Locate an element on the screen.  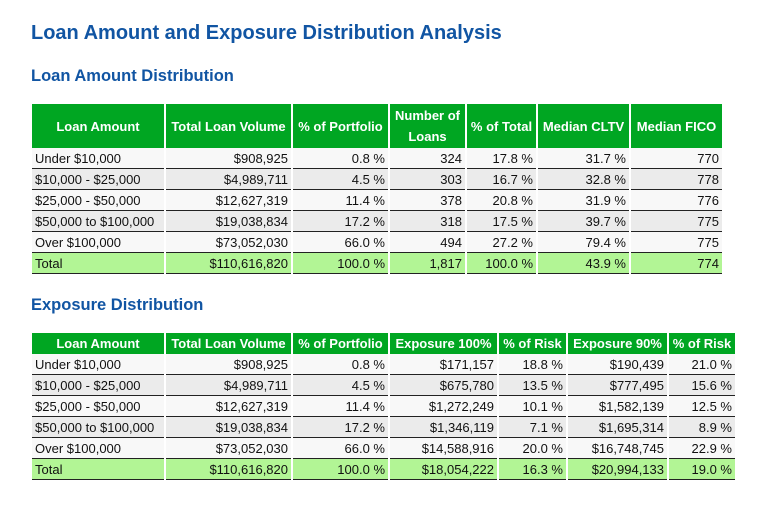
table-cell: $1,695,314 is located at coordinates (617, 427).